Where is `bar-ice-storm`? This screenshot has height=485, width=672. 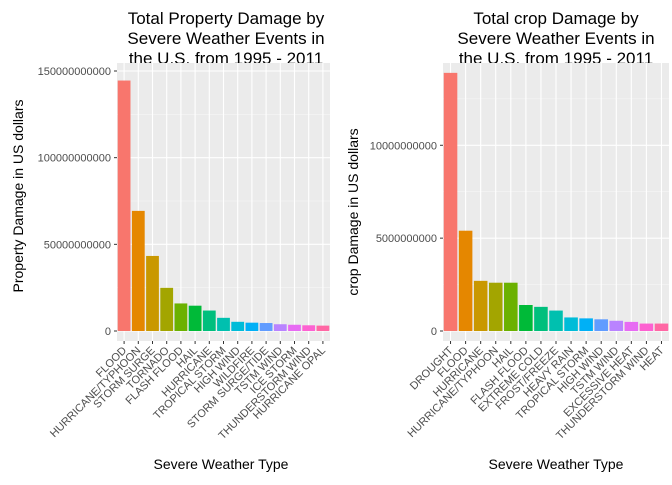
bar-ice-storm is located at coordinates (294, 327).